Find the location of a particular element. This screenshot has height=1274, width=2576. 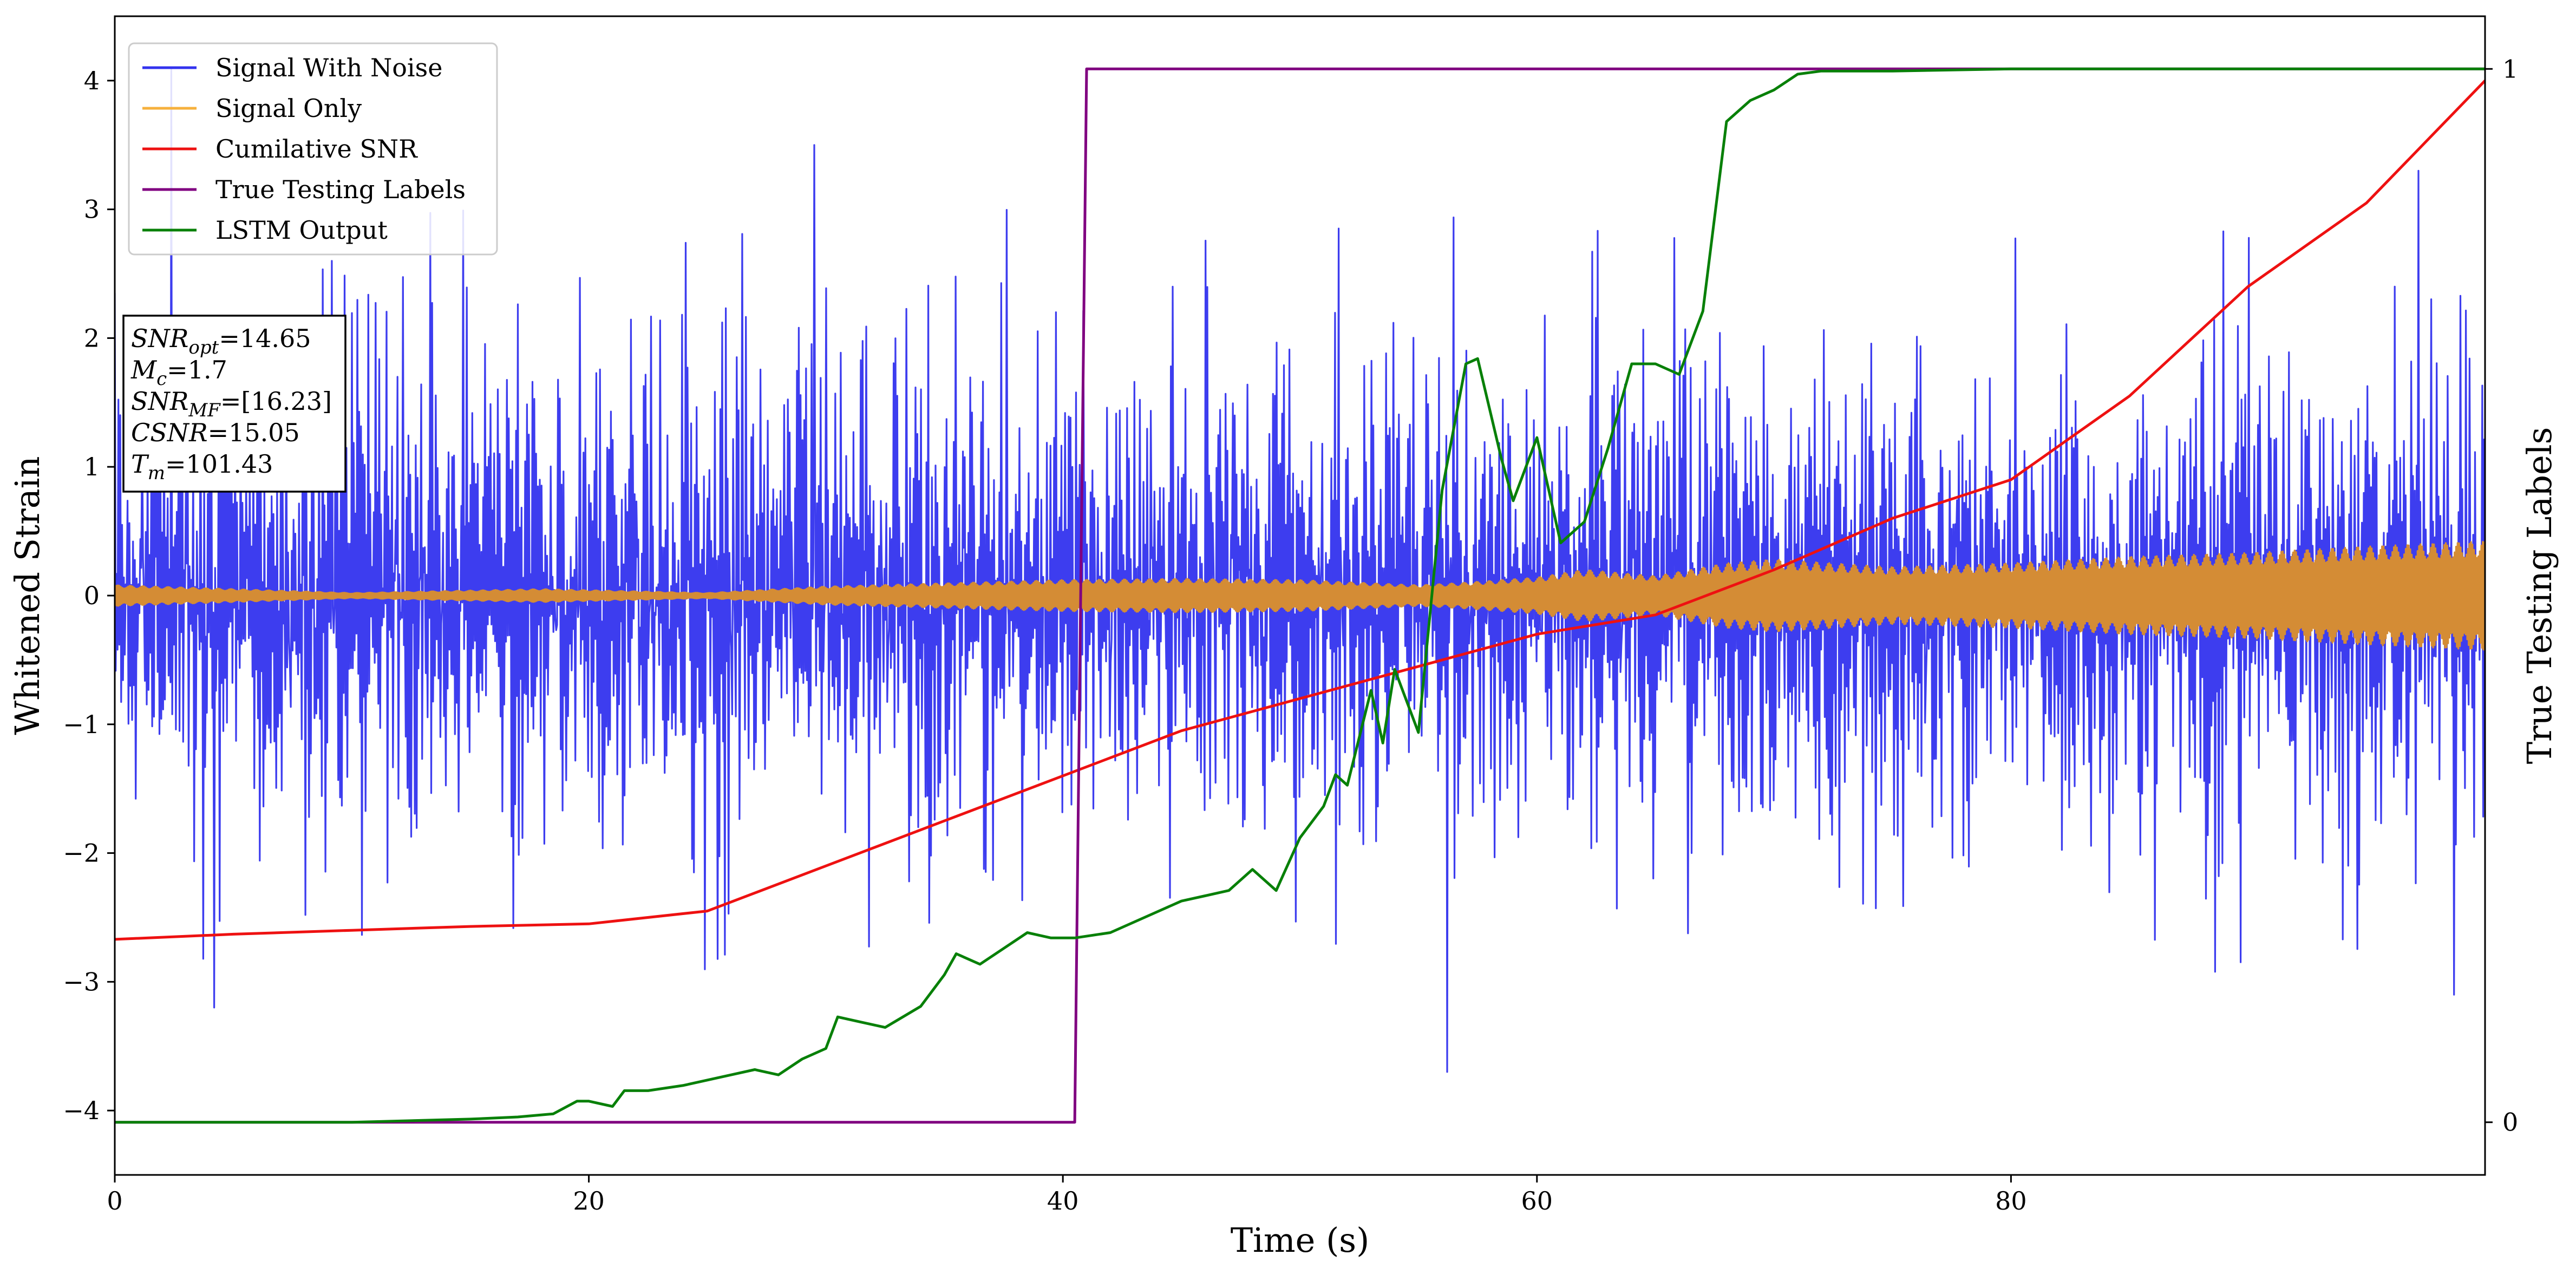

y-right-tick-label: 0 is located at coordinates (2510, 1122).